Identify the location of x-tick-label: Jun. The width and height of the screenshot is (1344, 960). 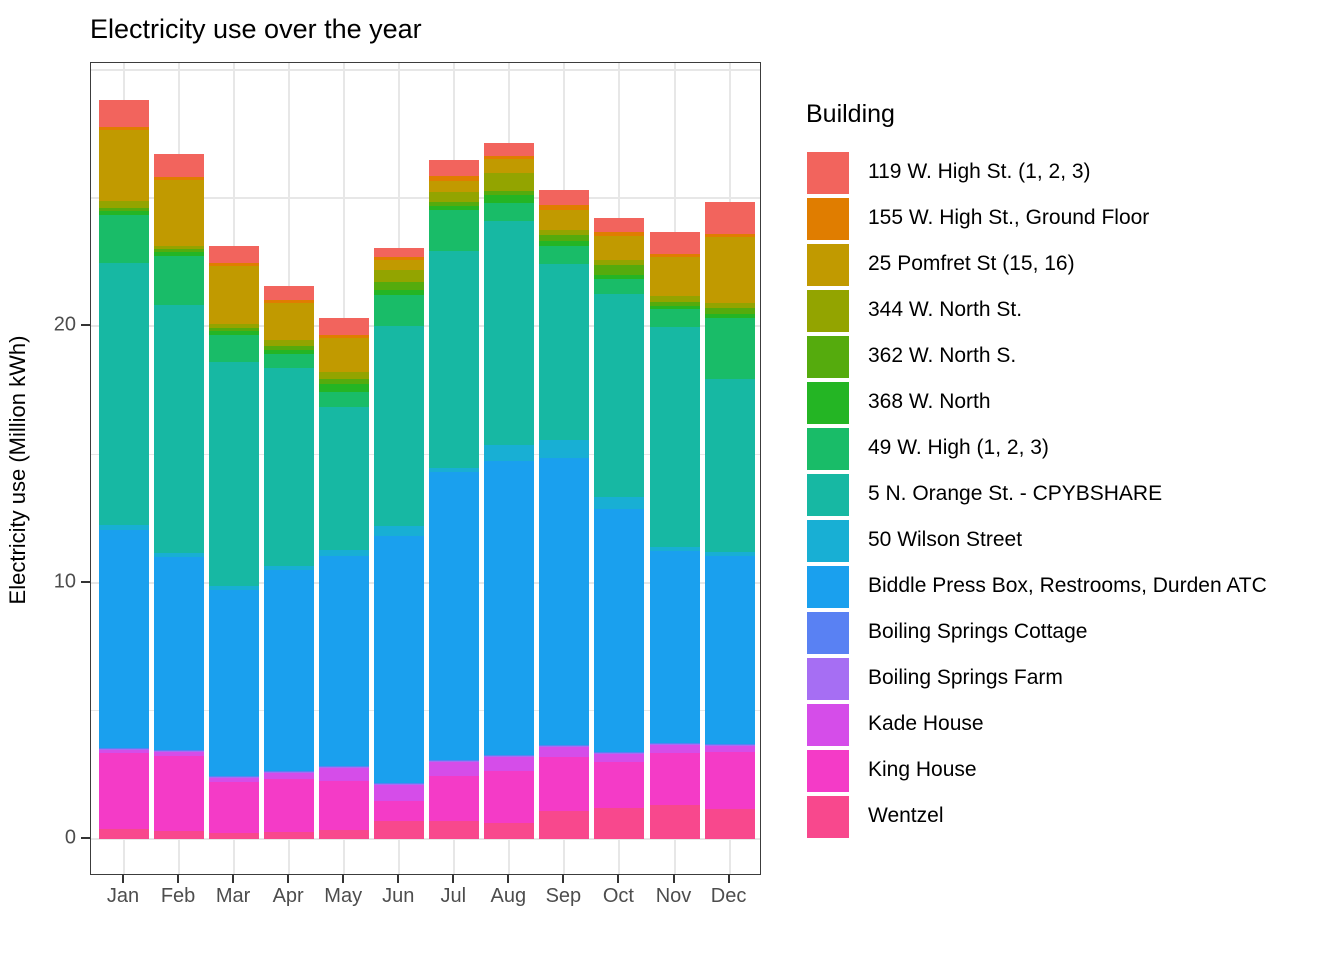
(398, 896).